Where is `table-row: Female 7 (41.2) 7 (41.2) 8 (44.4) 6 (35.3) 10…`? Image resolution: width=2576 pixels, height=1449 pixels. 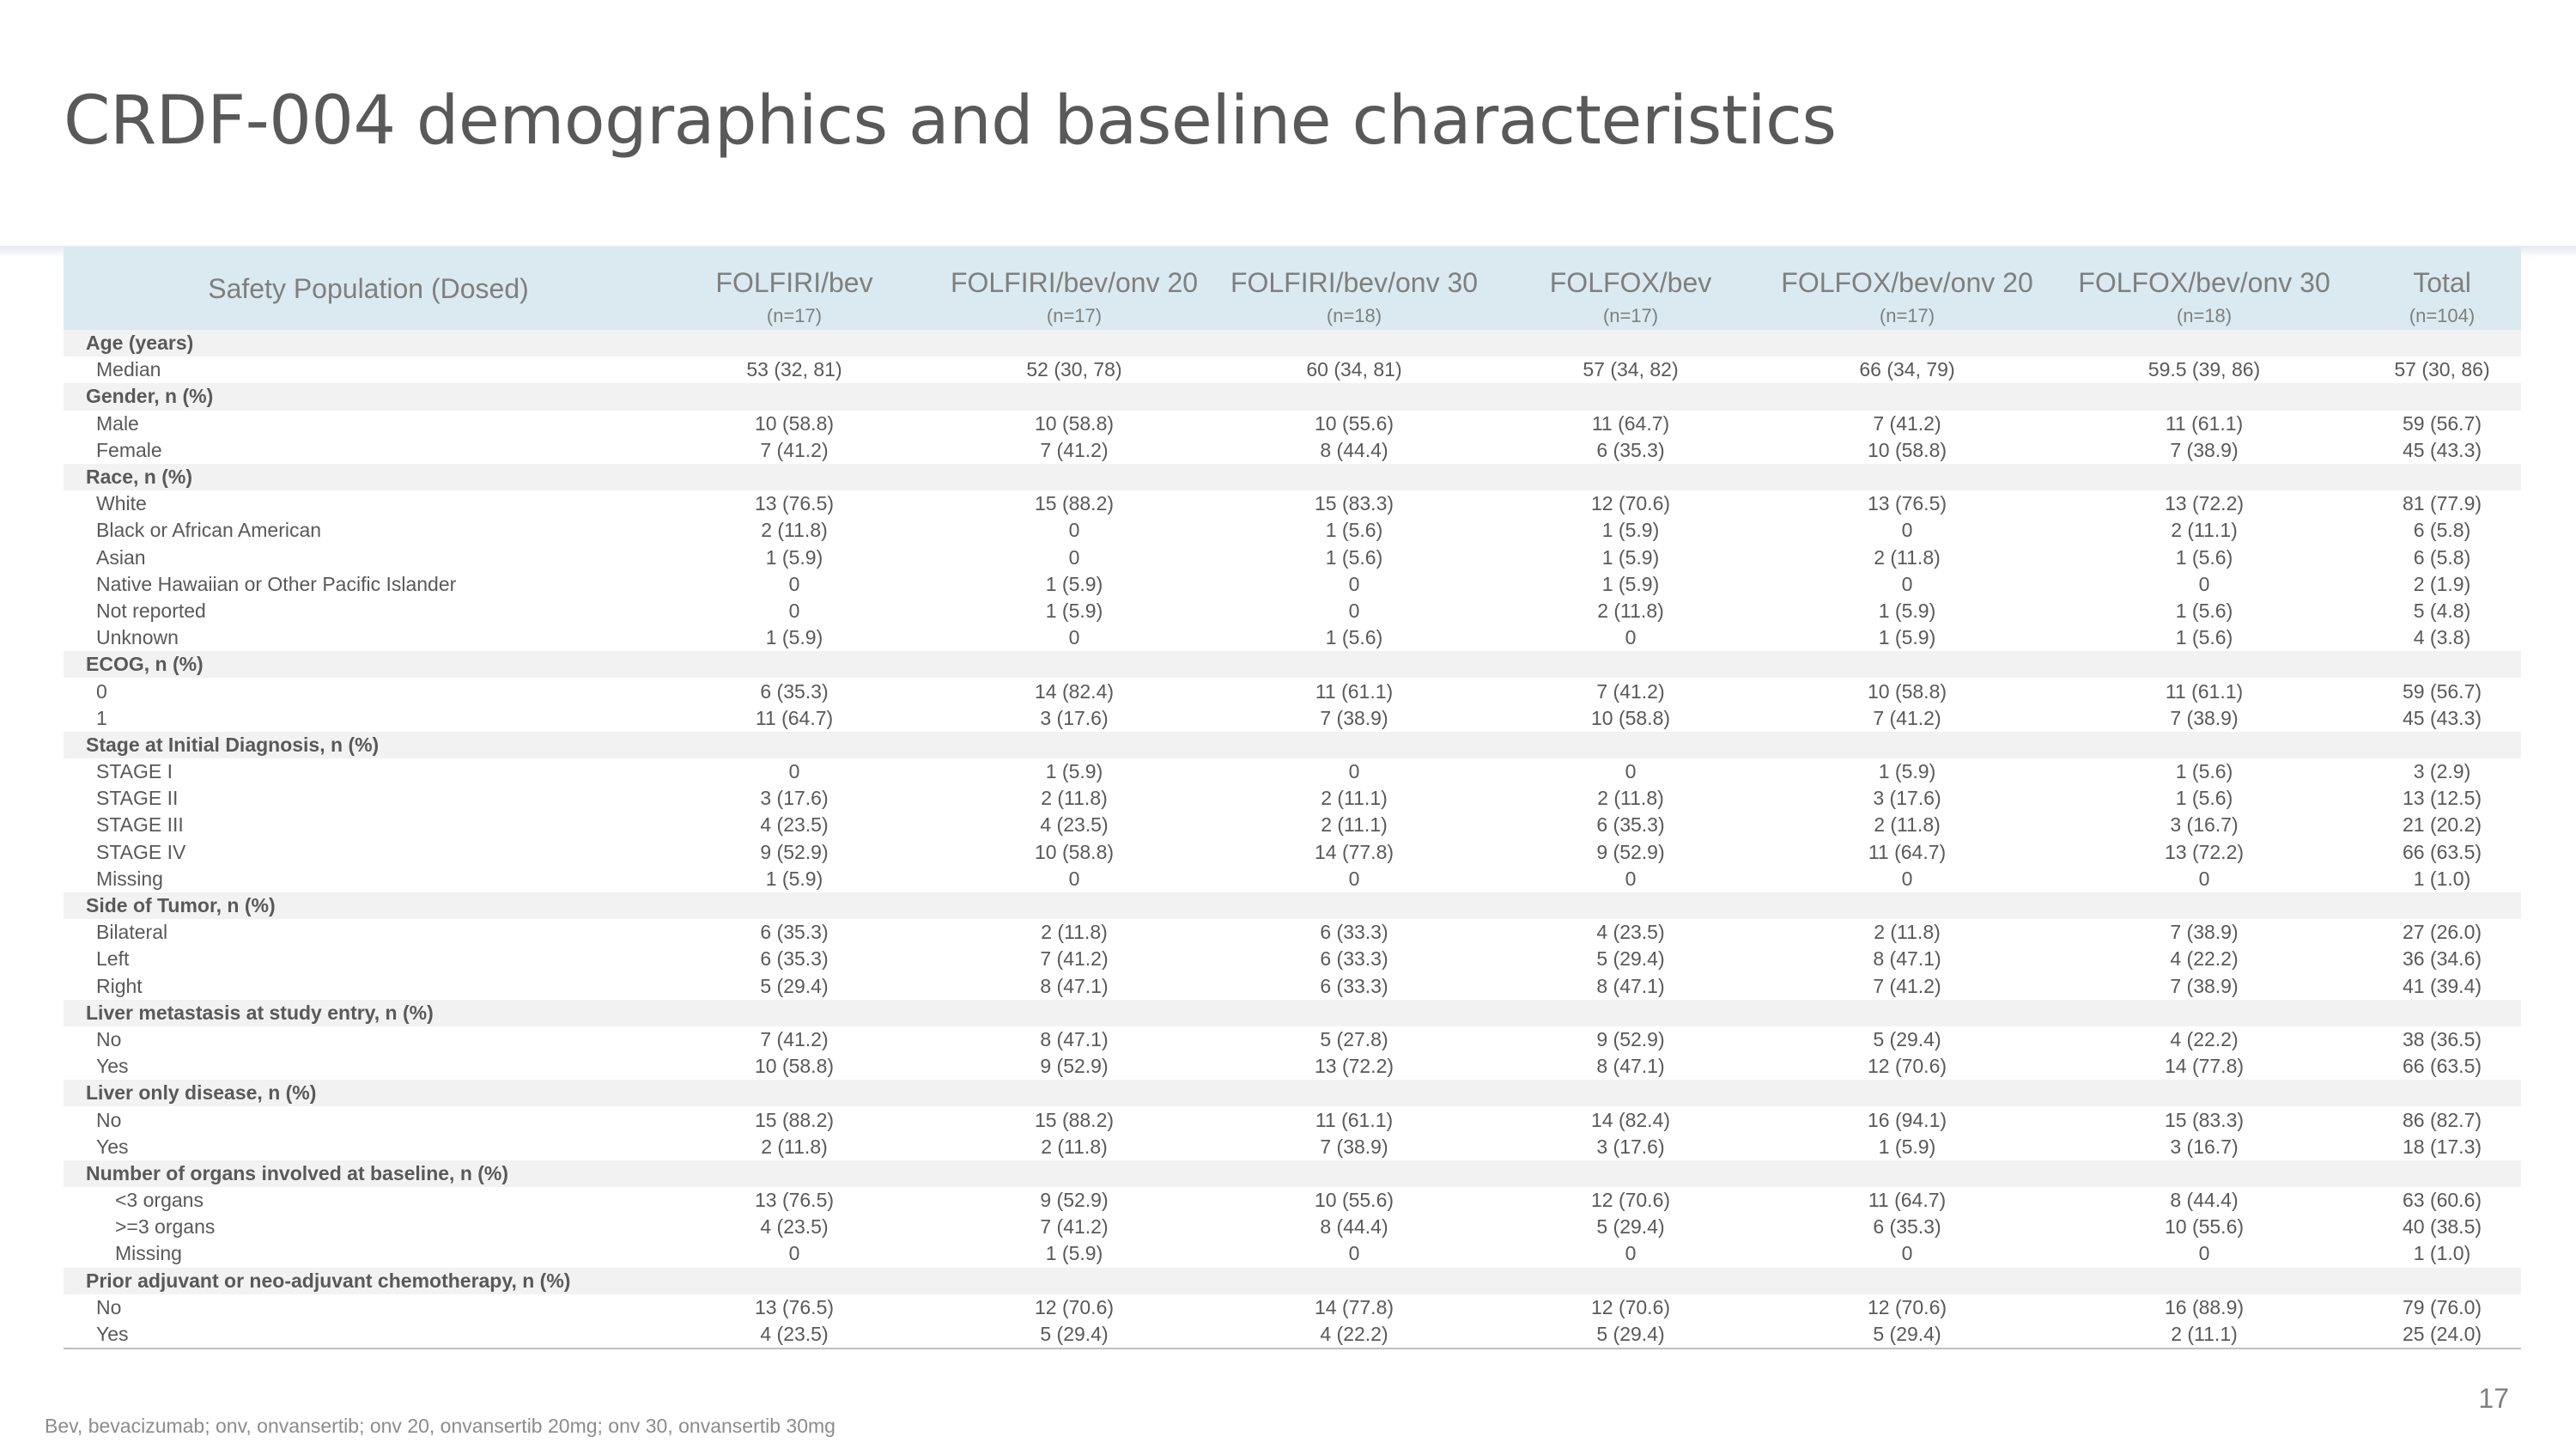 table-row: Female 7 (41.2) 7 (41.2) 8 (44.4) 6 (35.3) 10… is located at coordinates (1292, 450).